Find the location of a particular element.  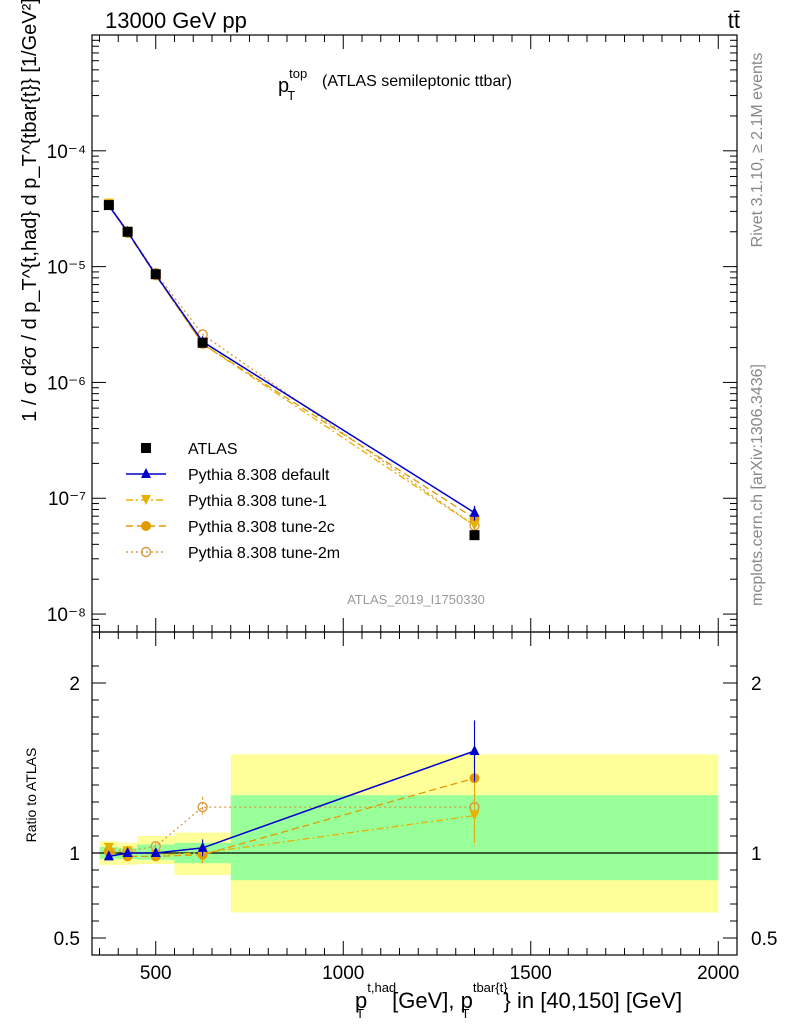

x-tick-label: 2000 is located at coordinates (718, 973).